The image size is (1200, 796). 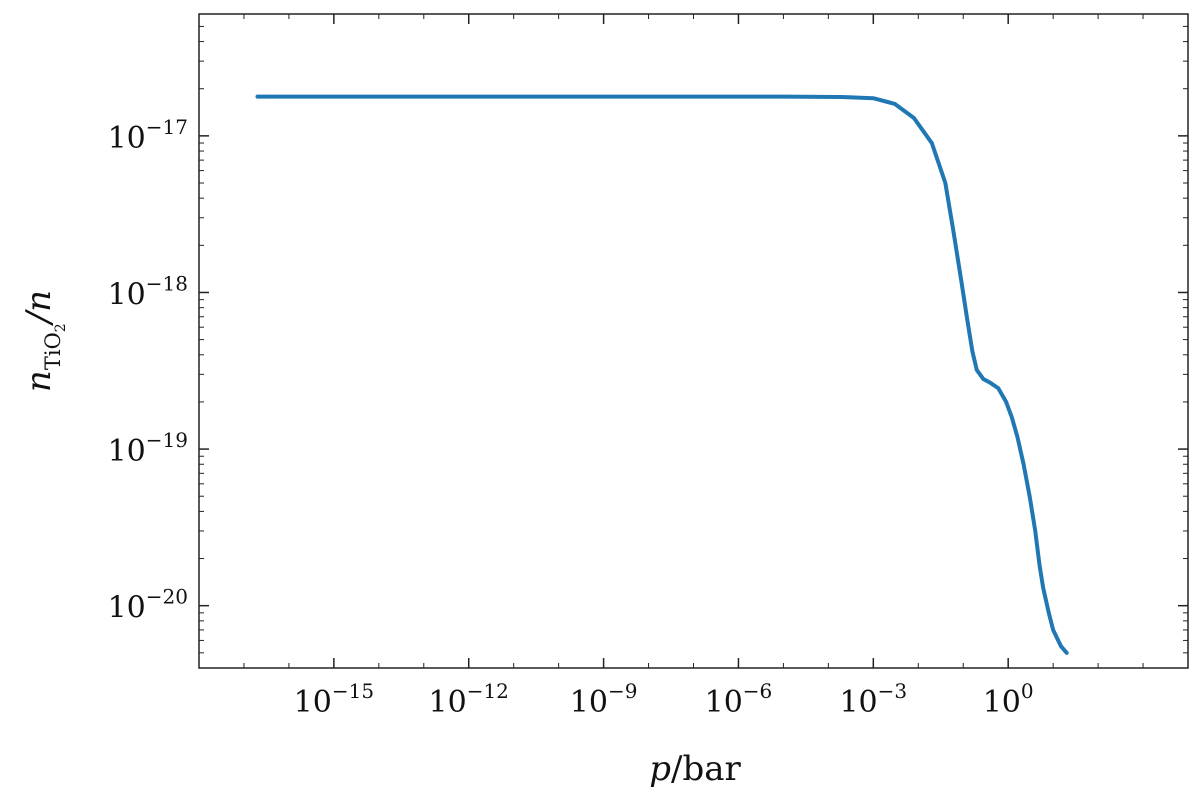 What do you see at coordinates (695, 769) in the screenshot?
I see `x-axis-label: p/bar` at bounding box center [695, 769].